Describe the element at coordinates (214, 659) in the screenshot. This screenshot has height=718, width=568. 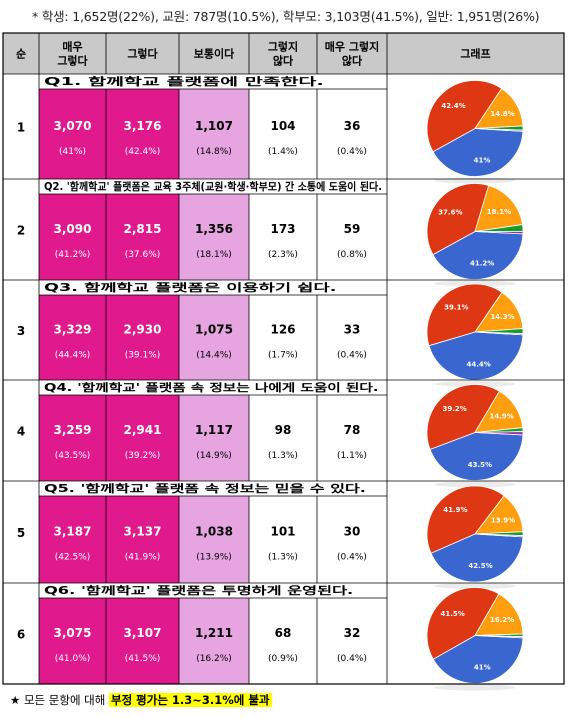
I see `neutral-percent: (16.2%)` at that location.